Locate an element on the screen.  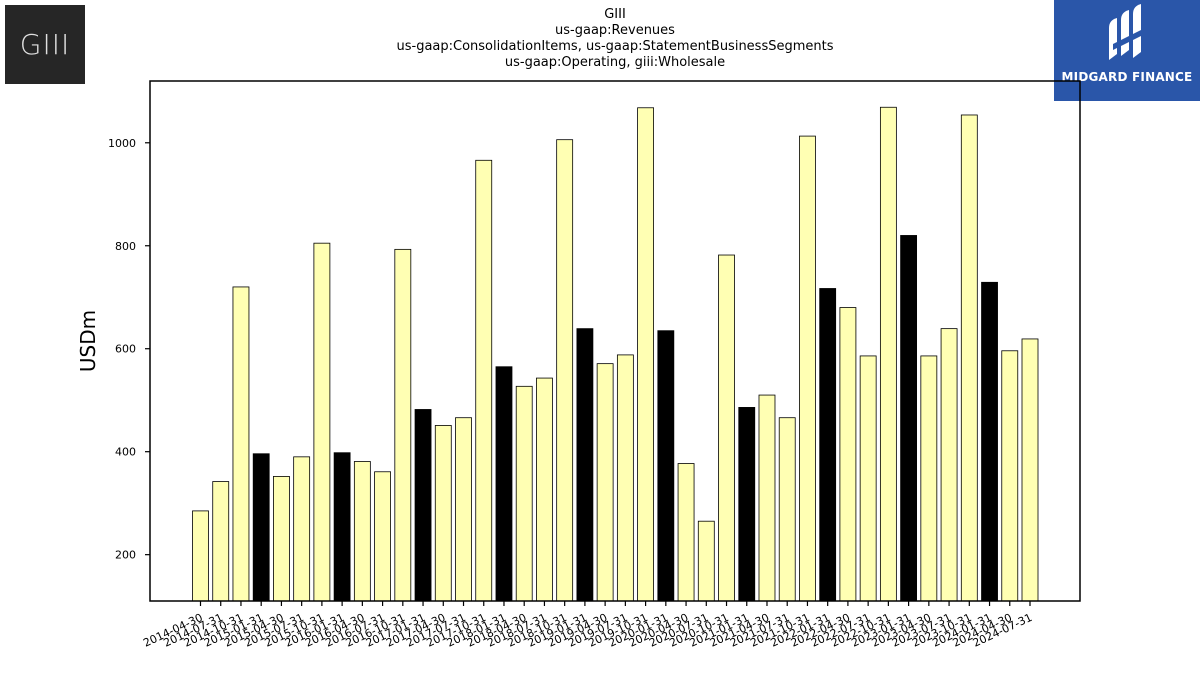
giii-logo: GIII is located at coordinates (45, 44).